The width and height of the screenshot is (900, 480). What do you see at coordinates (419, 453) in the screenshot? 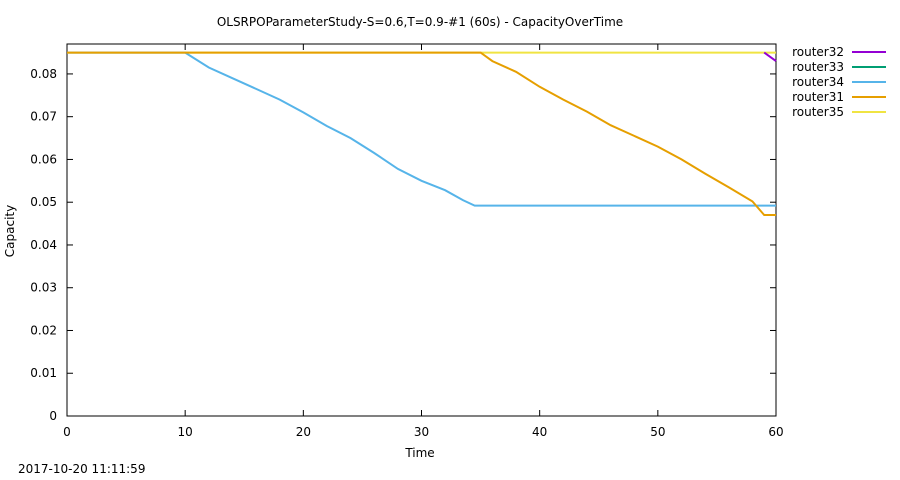
I see `x-axis-label: Time` at bounding box center [419, 453].